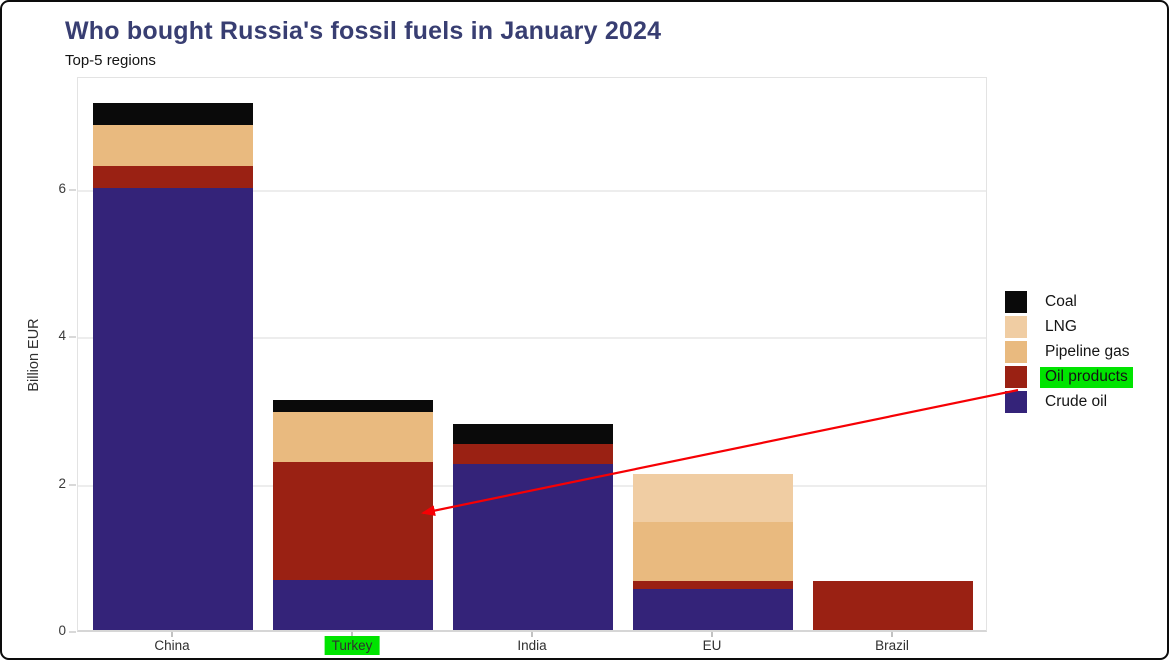  Describe the element at coordinates (1086, 377) in the screenshot. I see `legend-label-oil-products: Oil products` at that location.